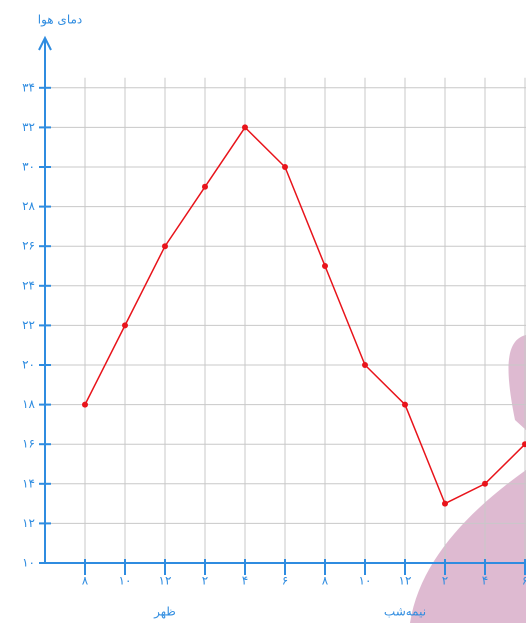 This screenshot has height=623, width=526. I want to click on y-tick-label: ۲۰, so click(28, 365).